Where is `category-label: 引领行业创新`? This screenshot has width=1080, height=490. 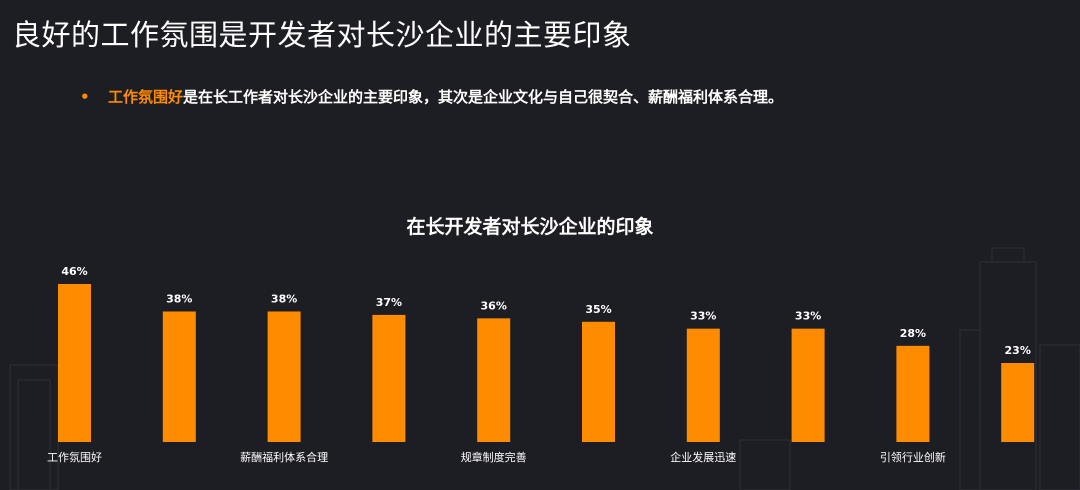
category-label: 引领行业创新 is located at coordinates (913, 457).